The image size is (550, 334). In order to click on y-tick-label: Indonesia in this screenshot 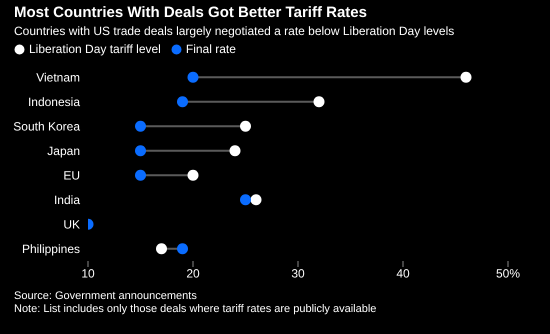, I will do `click(54, 102)`.